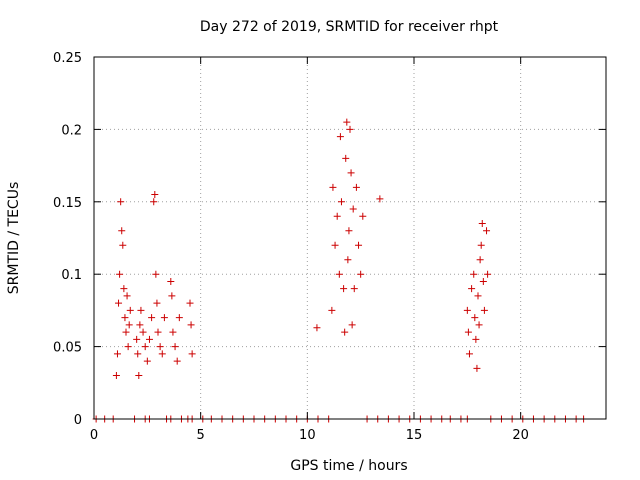 The image size is (640, 480). What do you see at coordinates (67, 348) in the screenshot?
I see `y-tick-label: 0.05` at bounding box center [67, 348].